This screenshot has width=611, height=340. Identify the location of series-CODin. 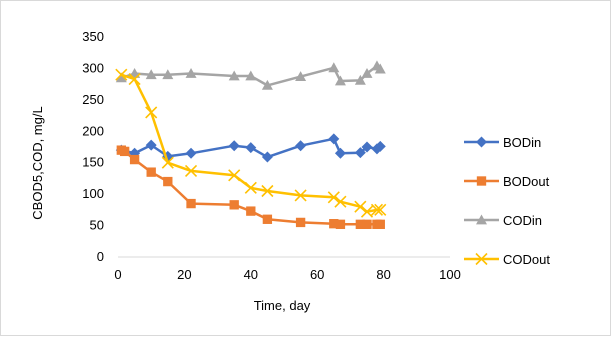
(250, 75).